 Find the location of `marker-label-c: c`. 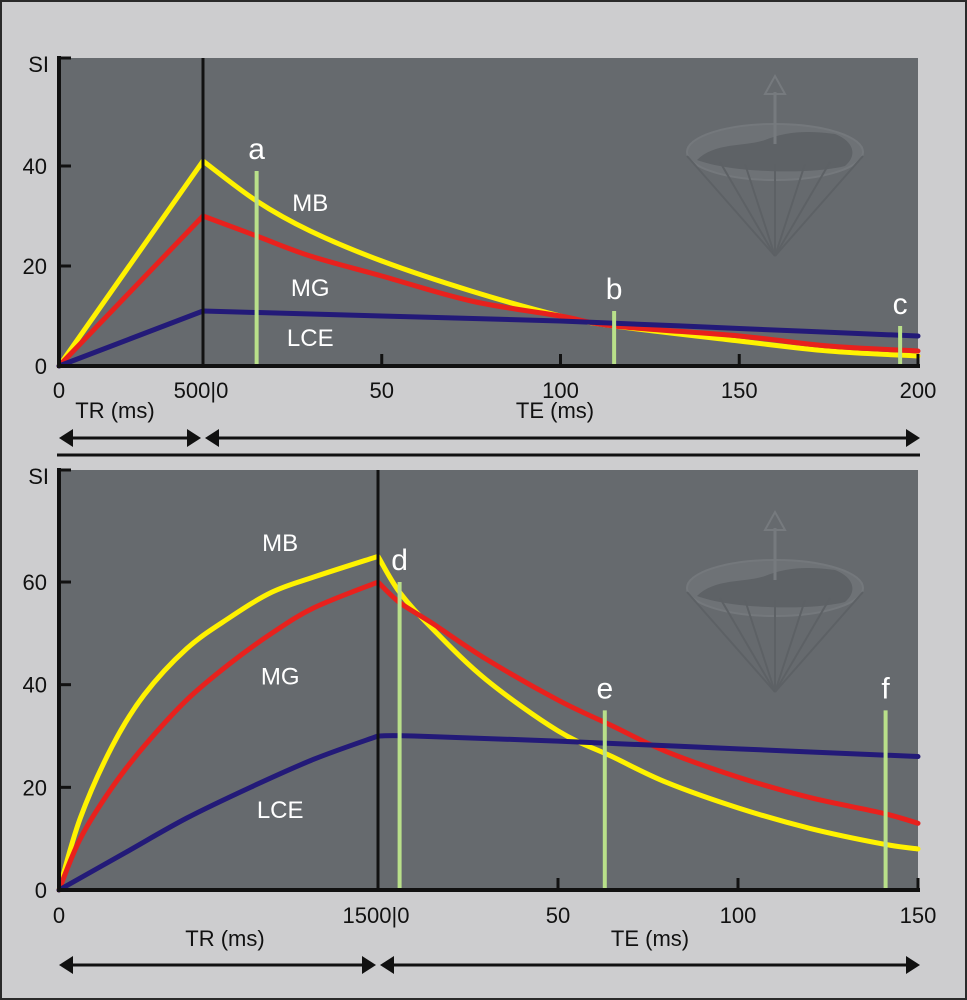

marker-label-c: c is located at coordinates (900, 304).